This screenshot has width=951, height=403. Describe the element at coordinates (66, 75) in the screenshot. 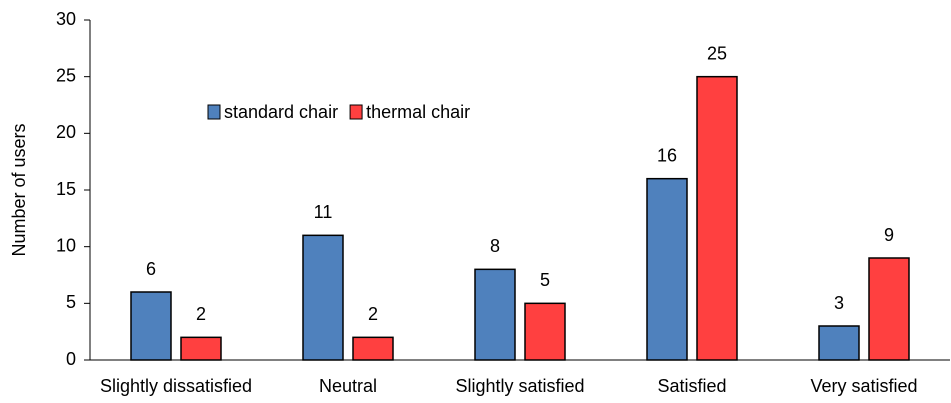

I see `y-tick-label: 25` at that location.